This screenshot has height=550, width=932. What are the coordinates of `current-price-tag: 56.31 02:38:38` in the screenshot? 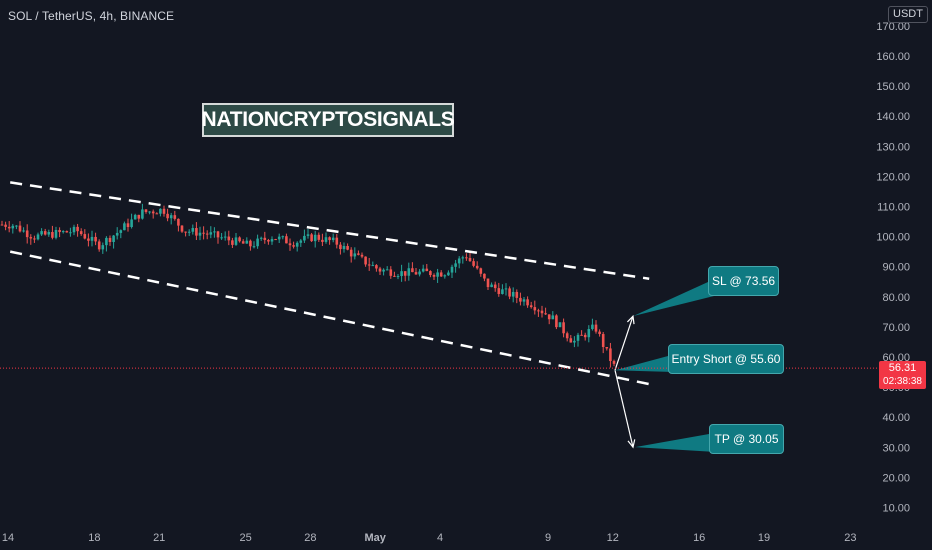 It's located at (902, 375).